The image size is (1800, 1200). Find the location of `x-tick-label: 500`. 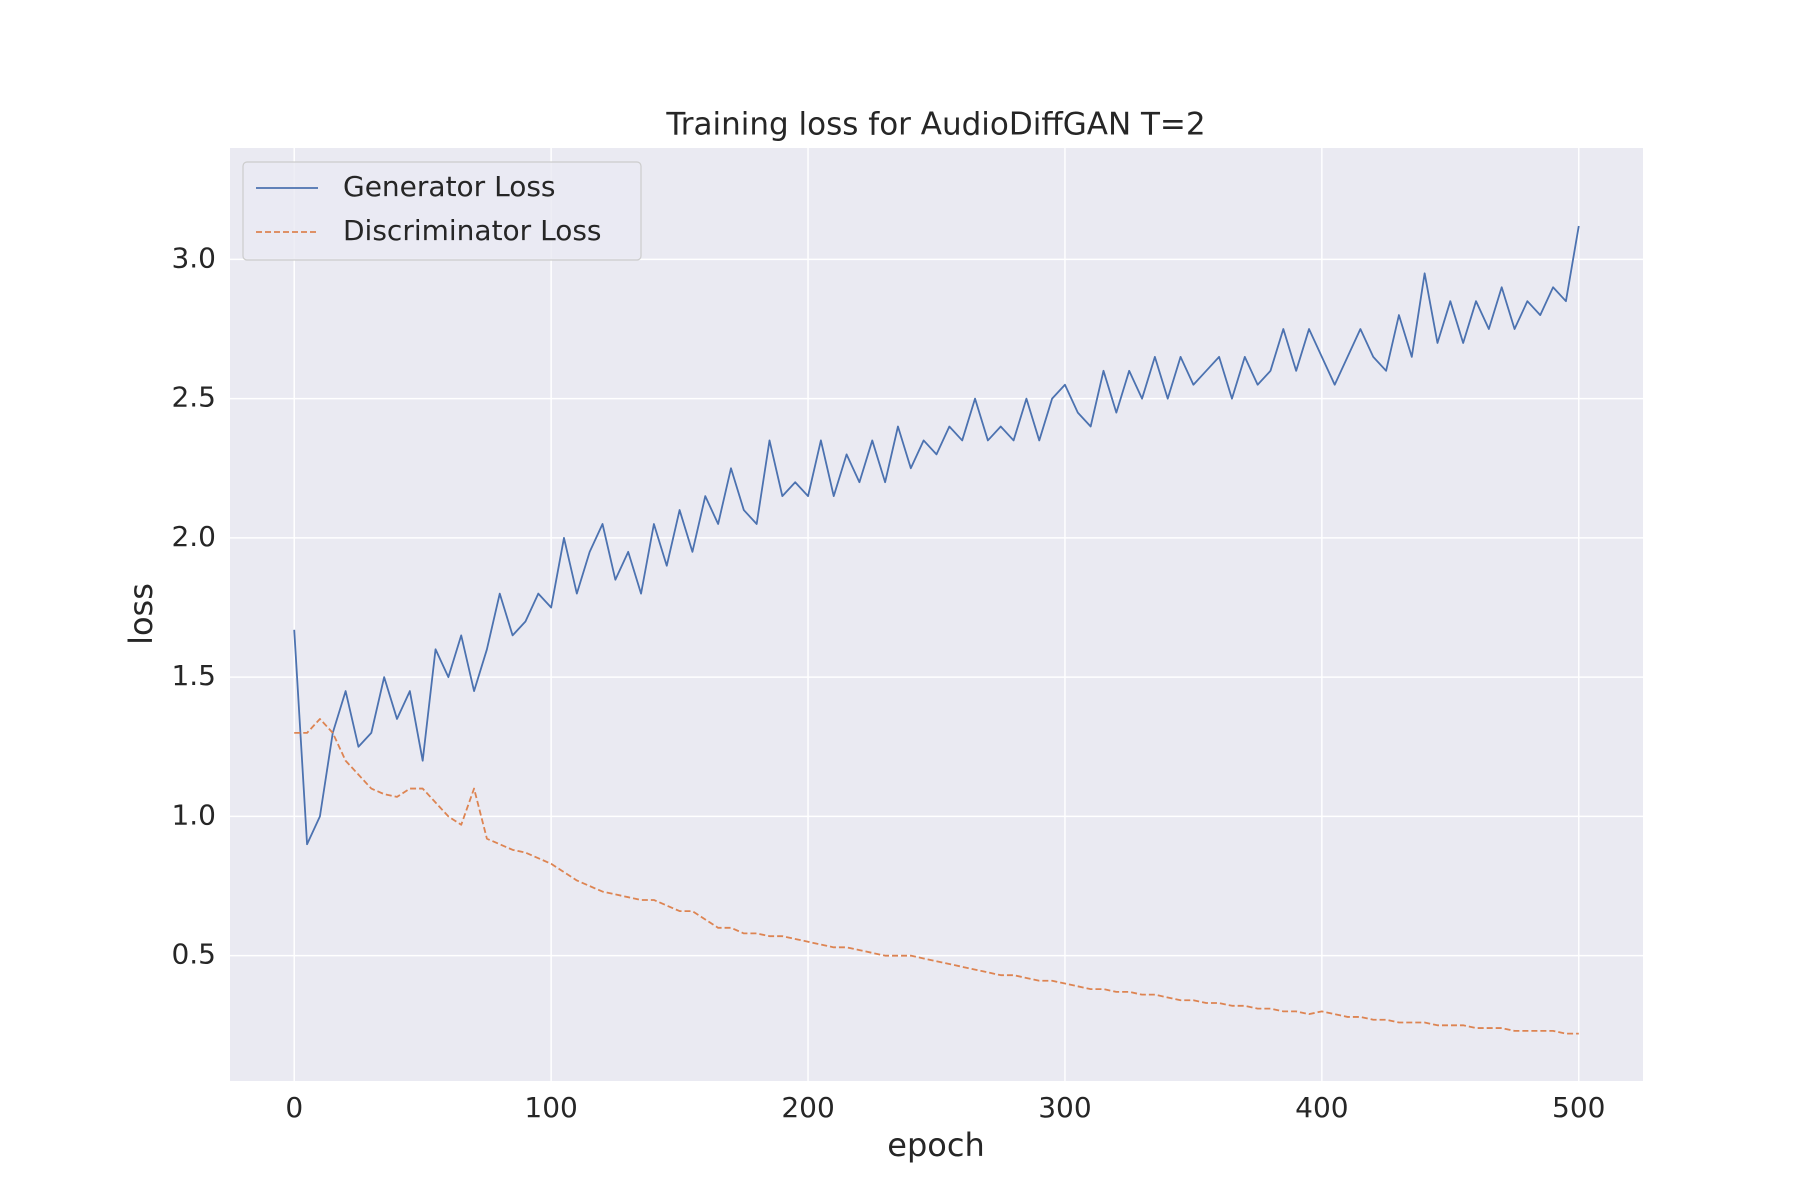

x-tick-label: 500 is located at coordinates (1578, 1107).